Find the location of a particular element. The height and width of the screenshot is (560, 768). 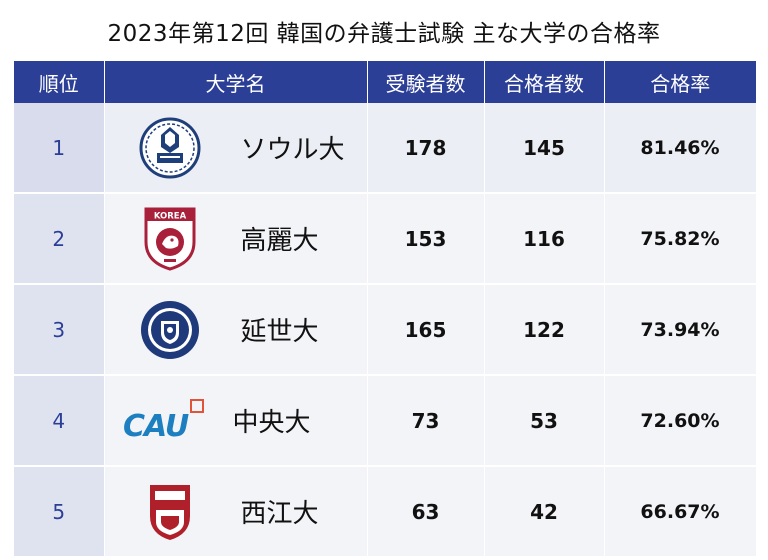

university-name: 高麗大 is located at coordinates (279, 241).